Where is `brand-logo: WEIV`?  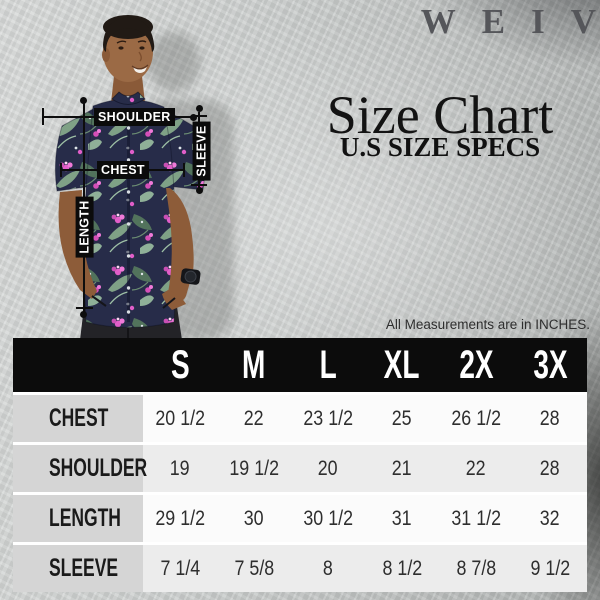 brand-logo: WEIV is located at coordinates (508, 21).